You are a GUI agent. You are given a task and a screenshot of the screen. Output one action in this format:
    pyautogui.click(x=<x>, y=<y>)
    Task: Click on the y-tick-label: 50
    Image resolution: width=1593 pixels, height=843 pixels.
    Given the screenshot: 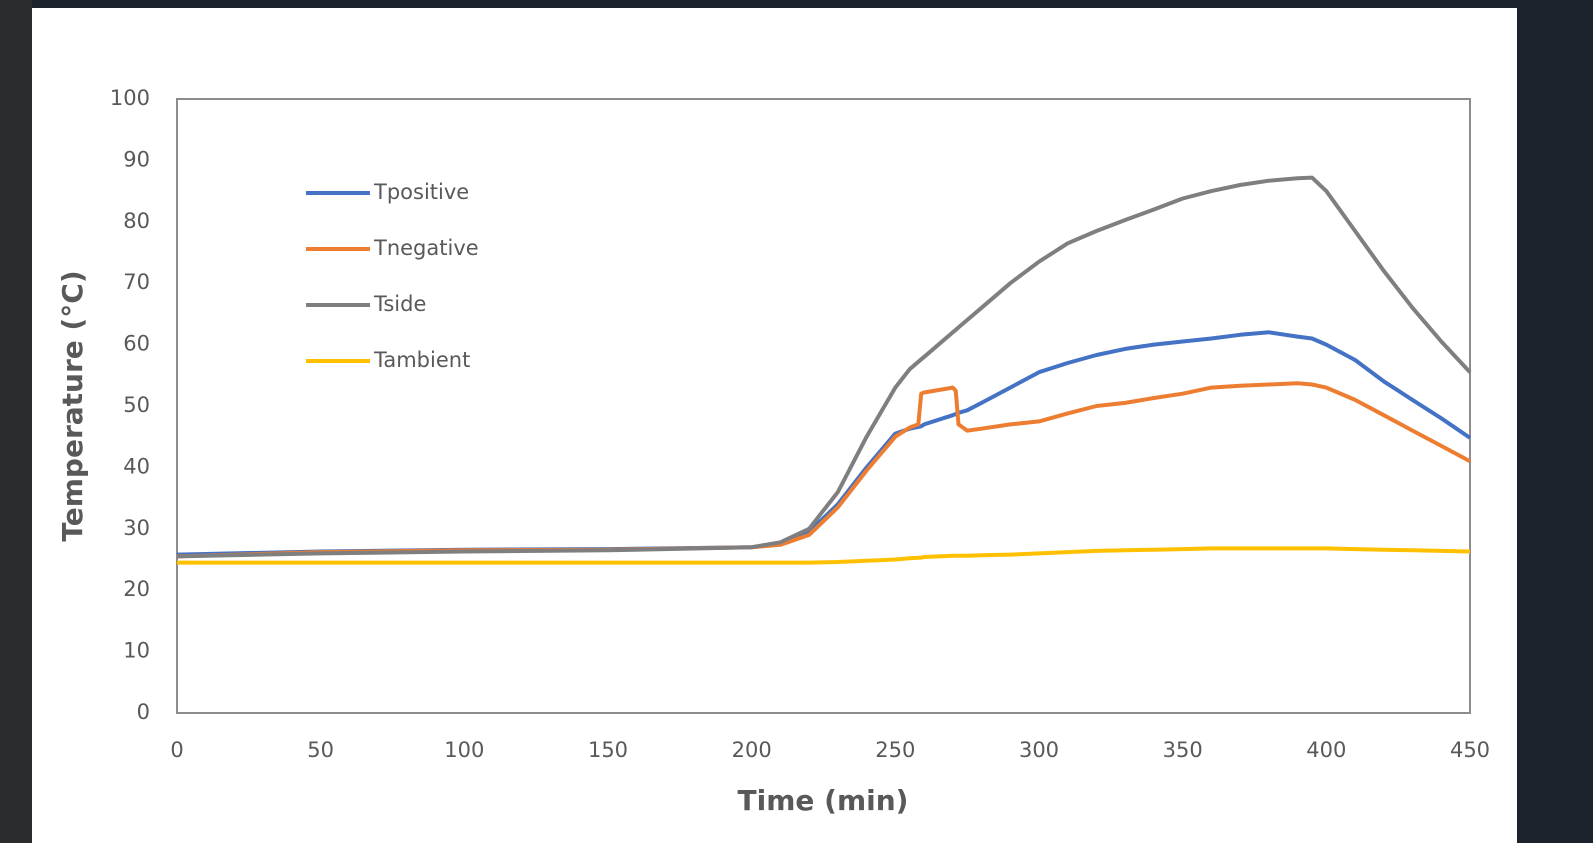 What is the action you would take?
    pyautogui.click(x=136, y=405)
    